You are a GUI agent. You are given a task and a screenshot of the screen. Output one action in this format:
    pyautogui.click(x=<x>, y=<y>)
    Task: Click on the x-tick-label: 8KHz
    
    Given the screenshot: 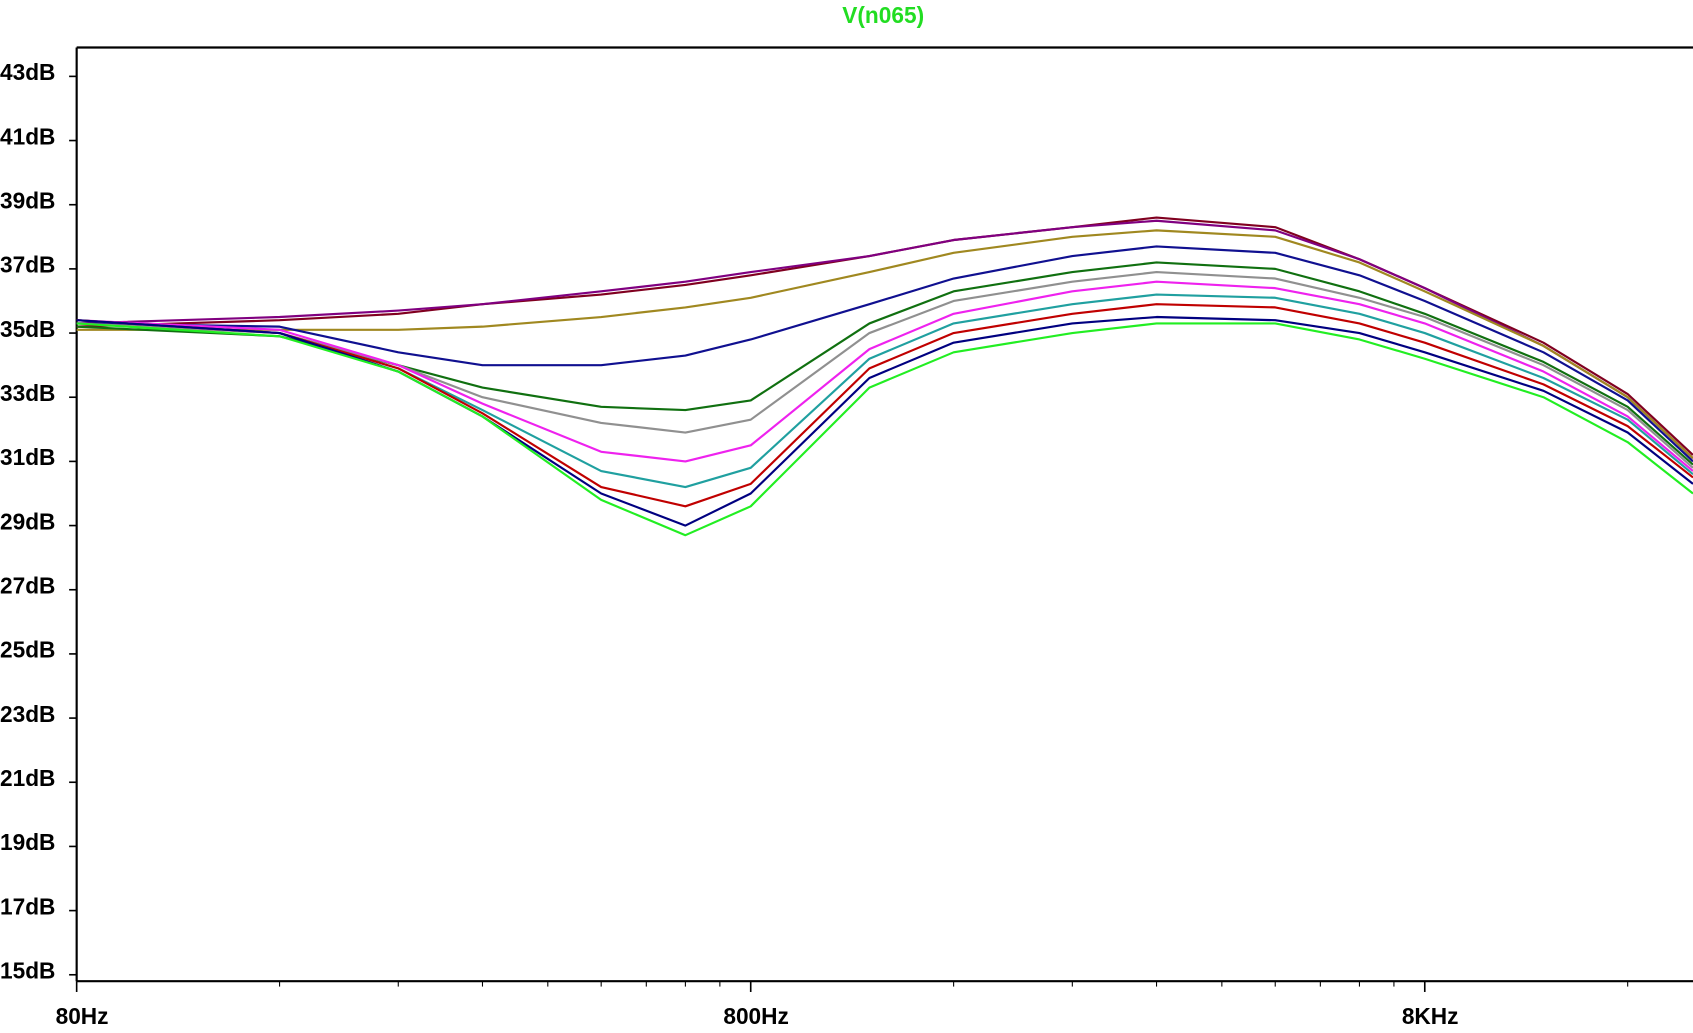 What is the action you would take?
    pyautogui.click(x=1430, y=1016)
    